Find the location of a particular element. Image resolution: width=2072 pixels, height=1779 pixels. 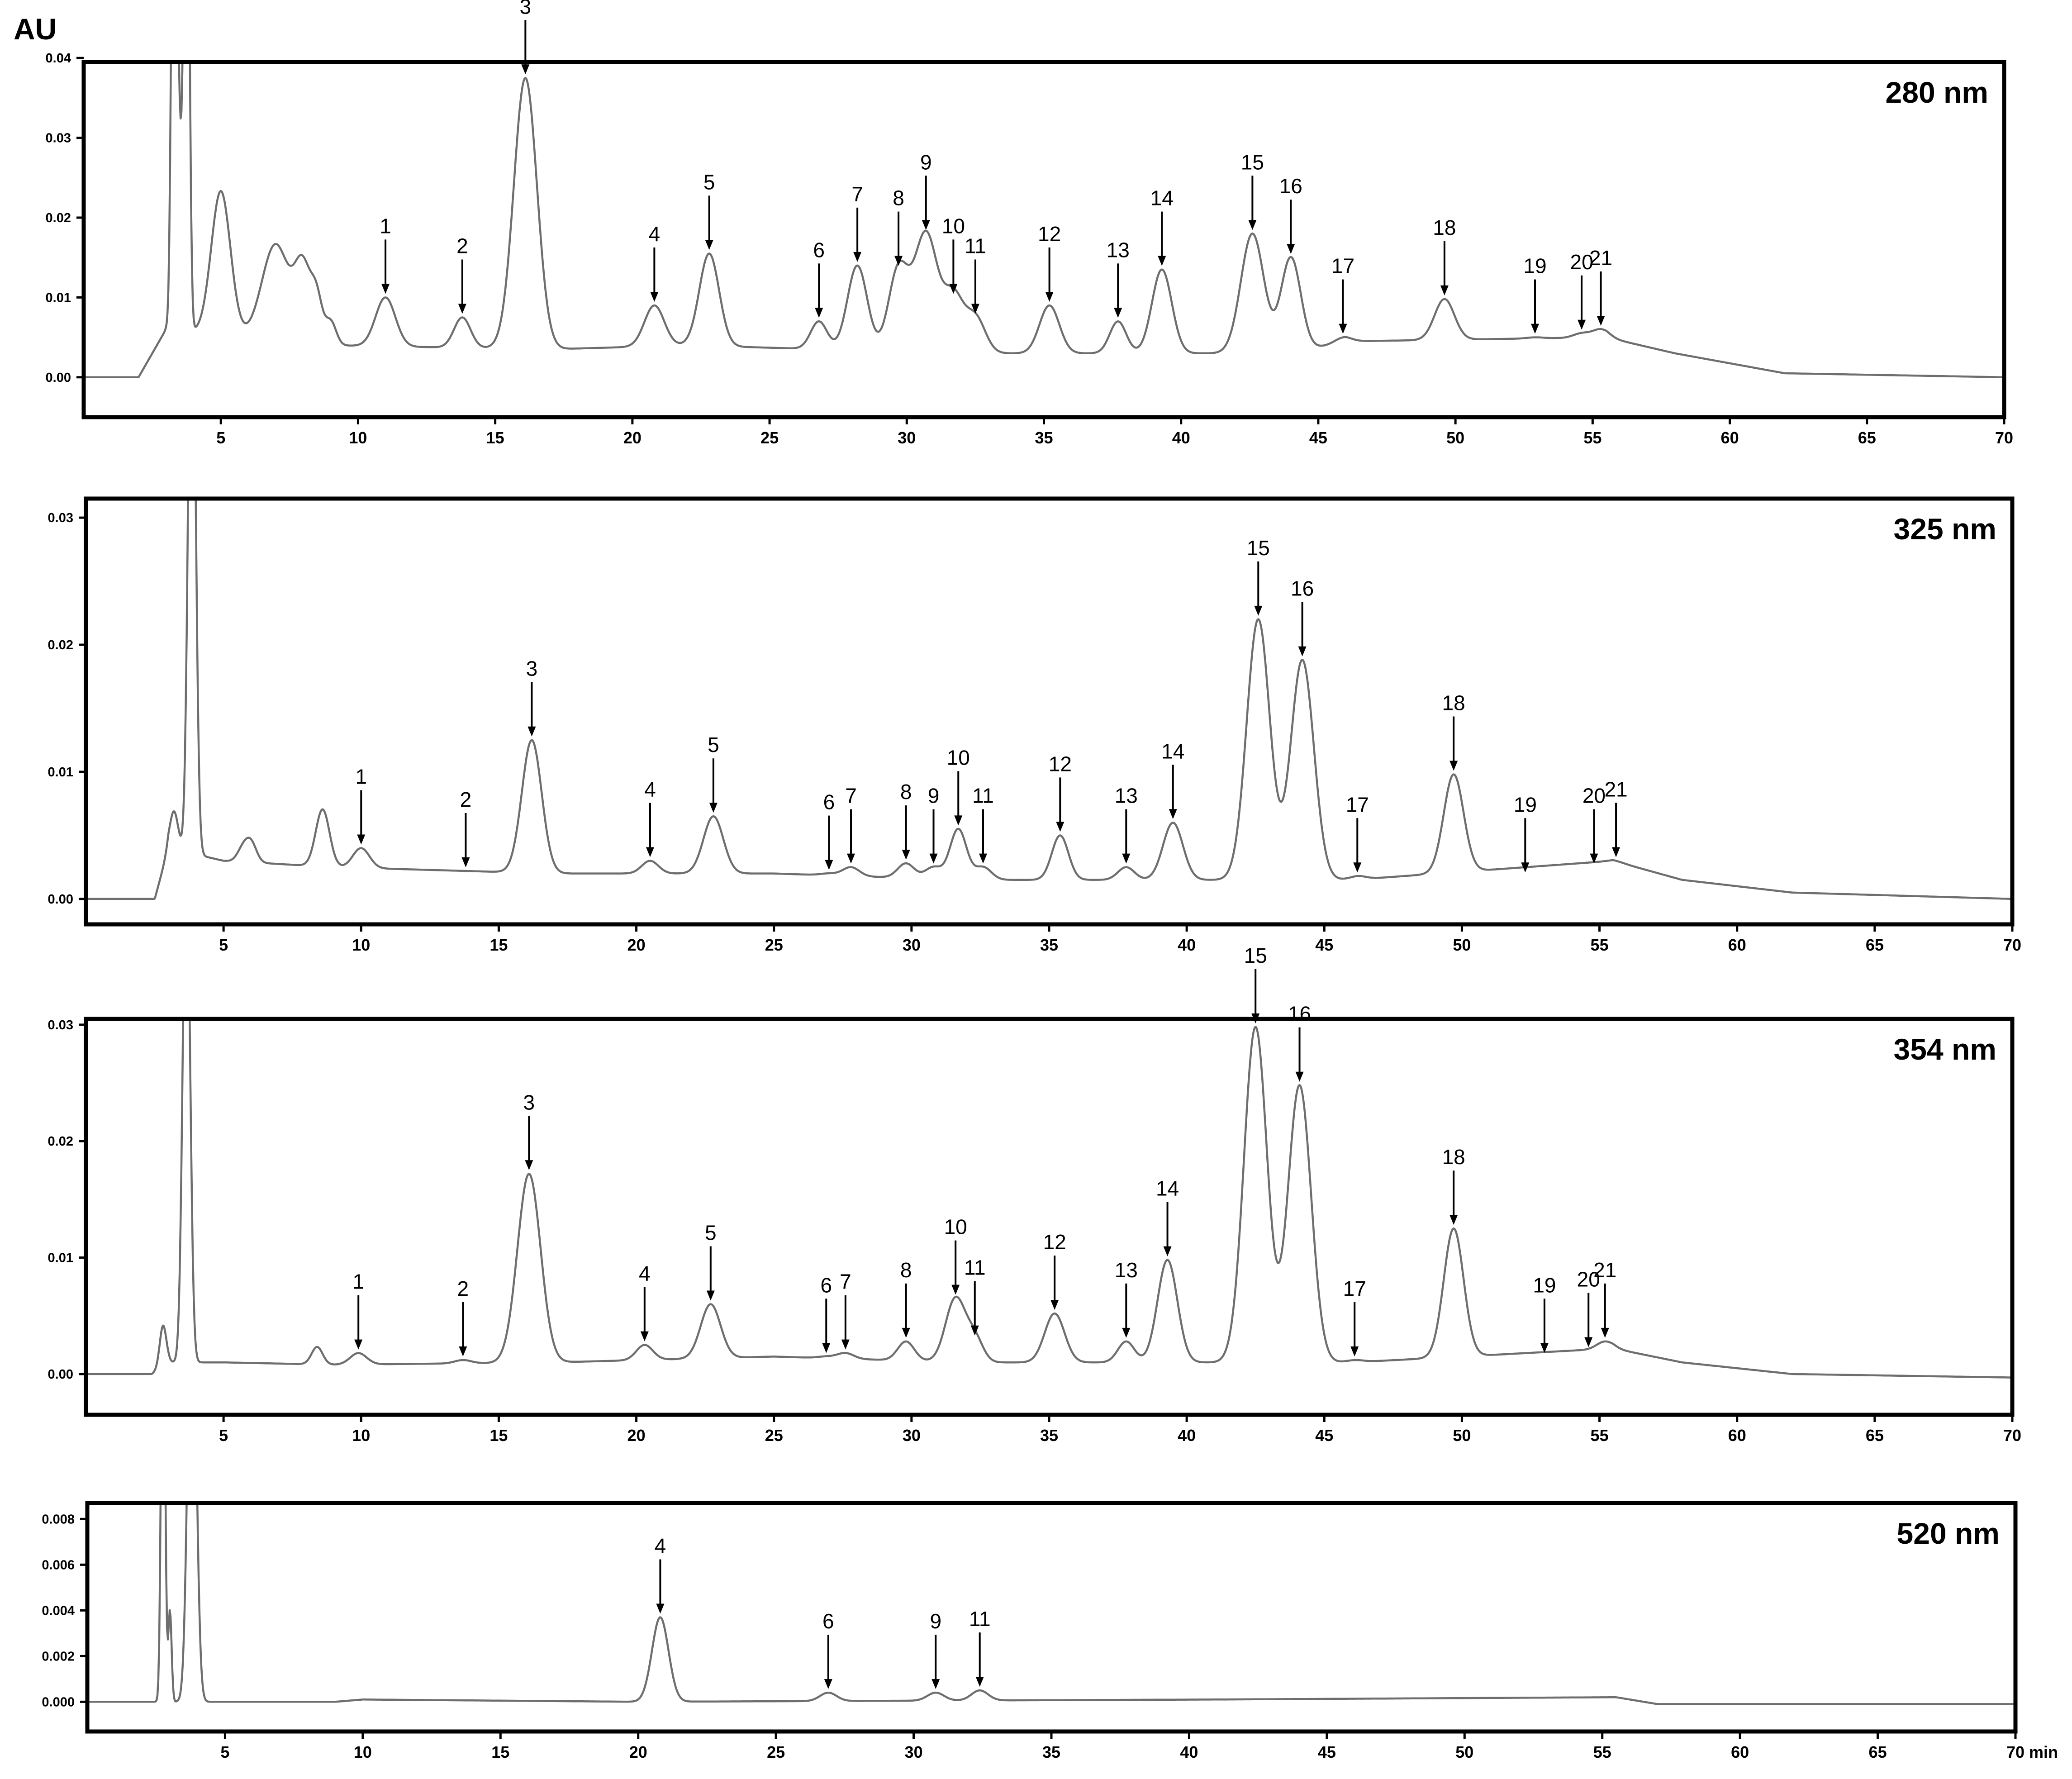

wavelength-label: 280 nm is located at coordinates (1937, 92).